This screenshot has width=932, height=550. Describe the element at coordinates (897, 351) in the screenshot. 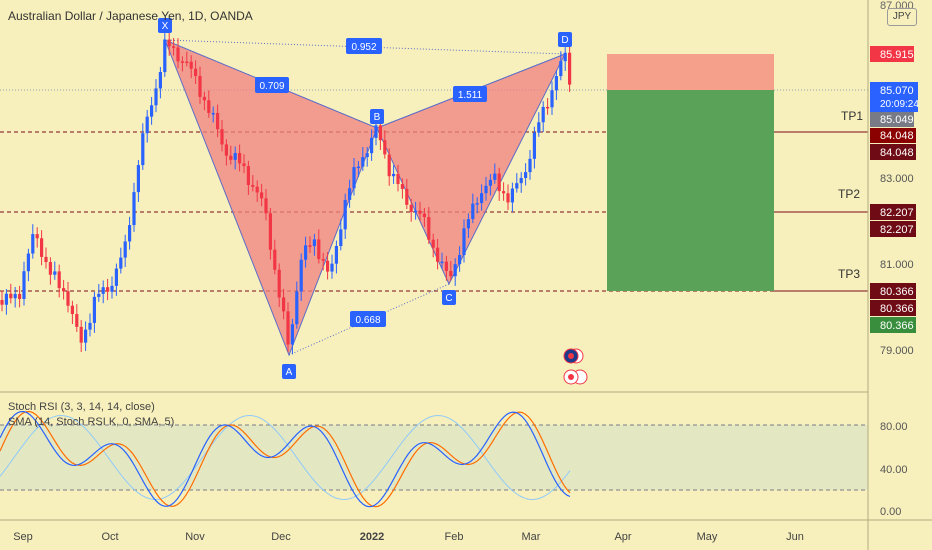

I see `price-tick-79: 79.000` at that location.